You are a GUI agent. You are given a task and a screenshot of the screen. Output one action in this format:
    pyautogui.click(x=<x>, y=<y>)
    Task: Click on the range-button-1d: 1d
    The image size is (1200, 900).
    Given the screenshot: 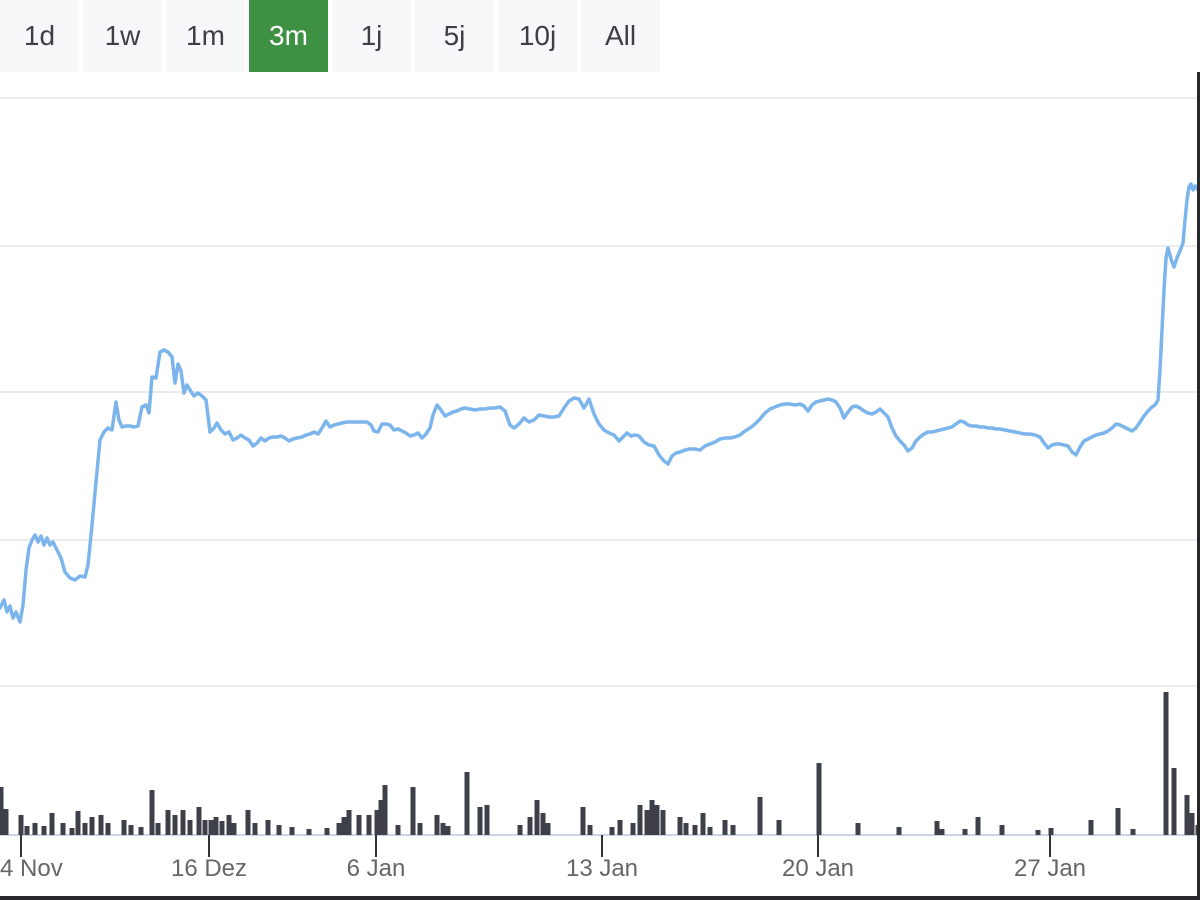 What is the action you would take?
    pyautogui.click(x=39, y=36)
    